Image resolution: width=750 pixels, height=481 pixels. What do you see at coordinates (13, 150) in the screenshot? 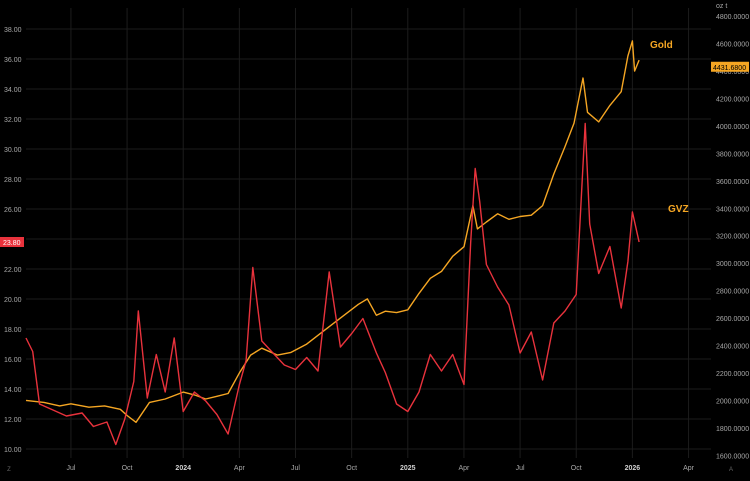
I see `left-axis-tick-label: 30.00` at bounding box center [13, 150].